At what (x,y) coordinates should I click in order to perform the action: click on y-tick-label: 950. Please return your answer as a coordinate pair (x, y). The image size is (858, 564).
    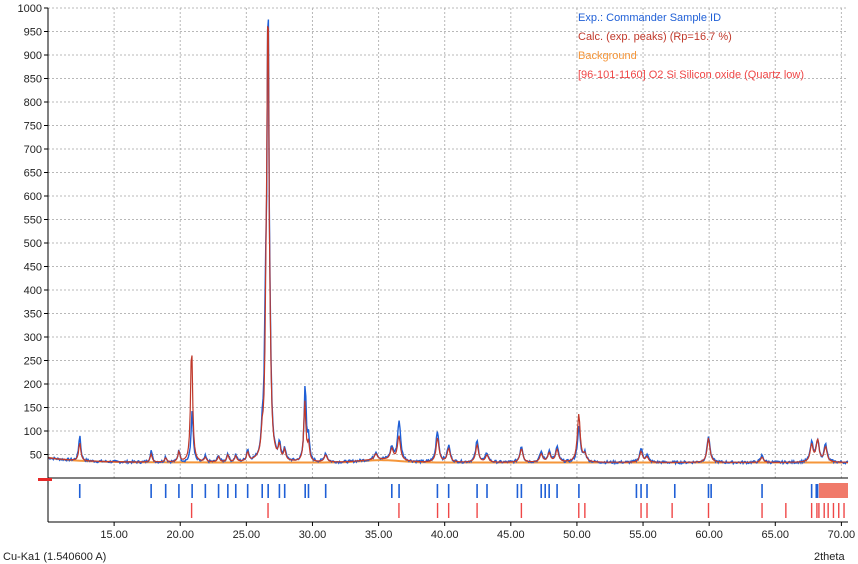
    Looking at the image, I should click on (33, 33).